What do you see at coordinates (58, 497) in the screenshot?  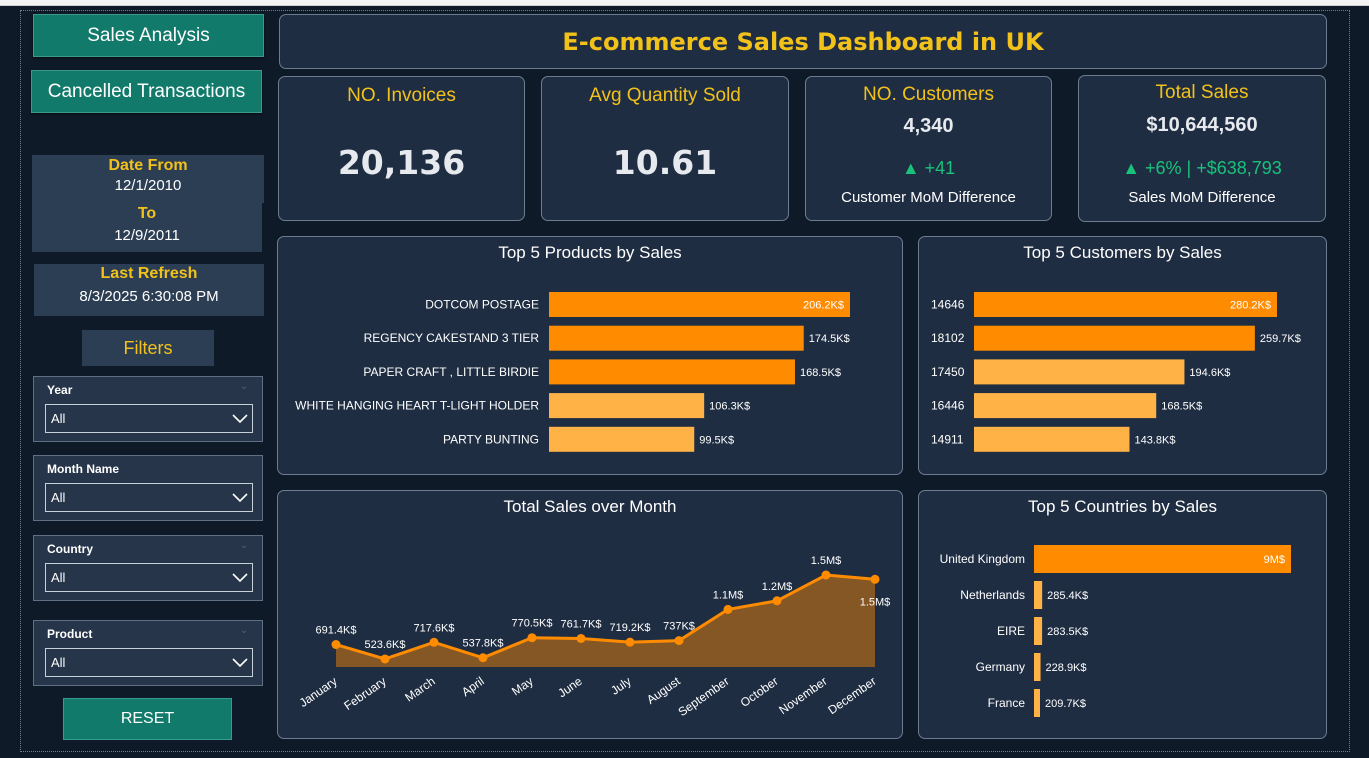 I see `month-dropdown-value: All` at bounding box center [58, 497].